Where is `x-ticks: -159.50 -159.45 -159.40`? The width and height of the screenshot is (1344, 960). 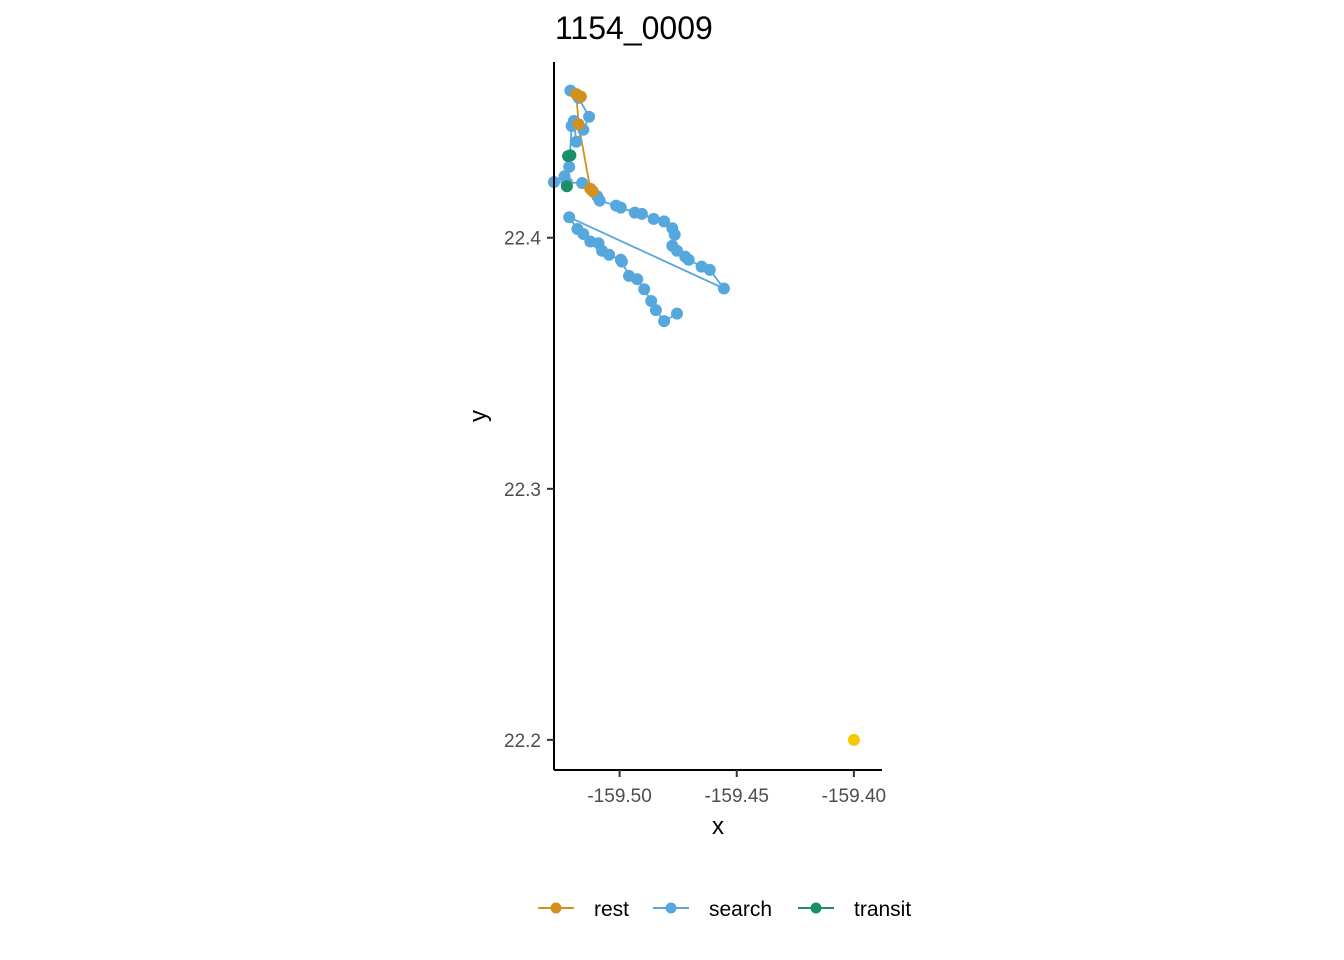
x-ticks: -159.50 -159.45 -159.40 is located at coordinates (736, 788).